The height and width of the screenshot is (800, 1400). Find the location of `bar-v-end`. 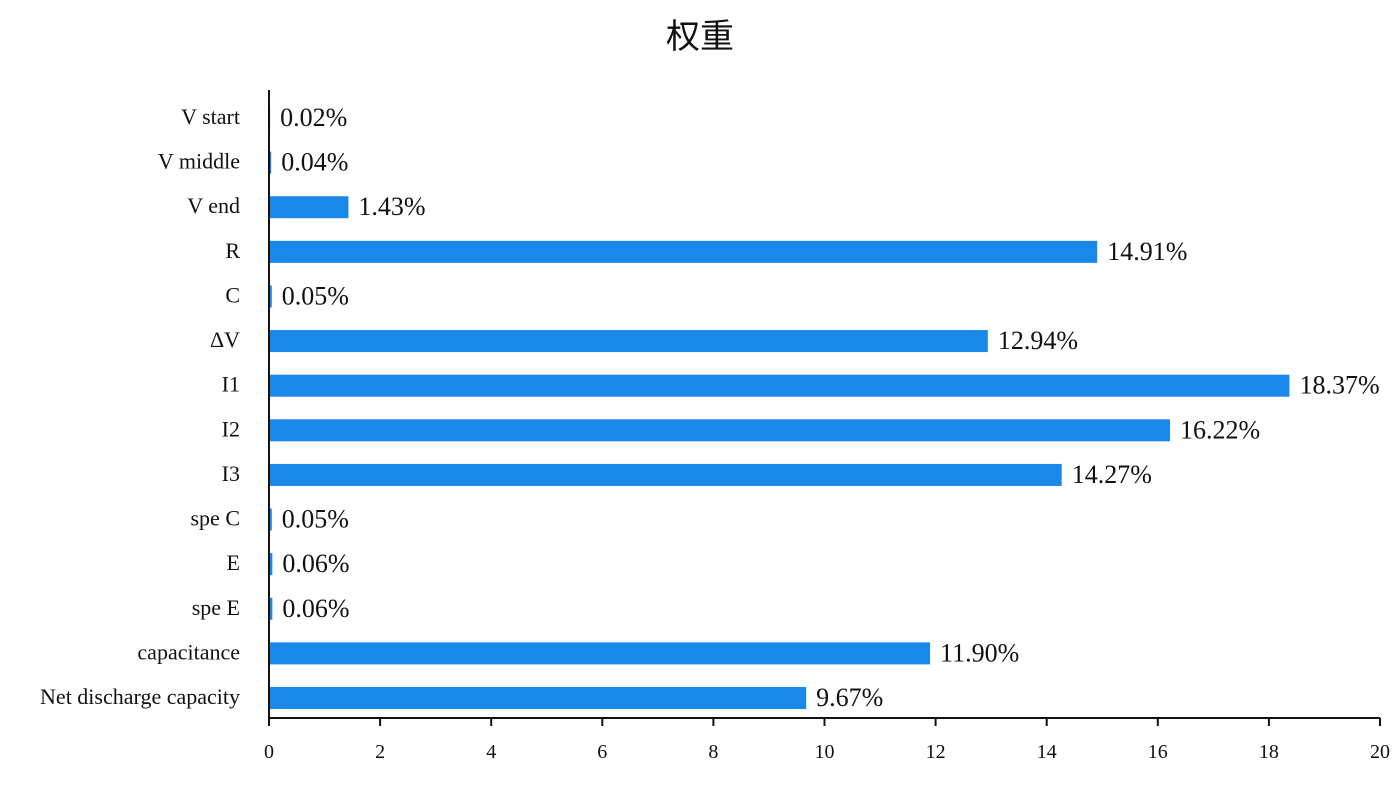

bar-v-end is located at coordinates (309, 207).